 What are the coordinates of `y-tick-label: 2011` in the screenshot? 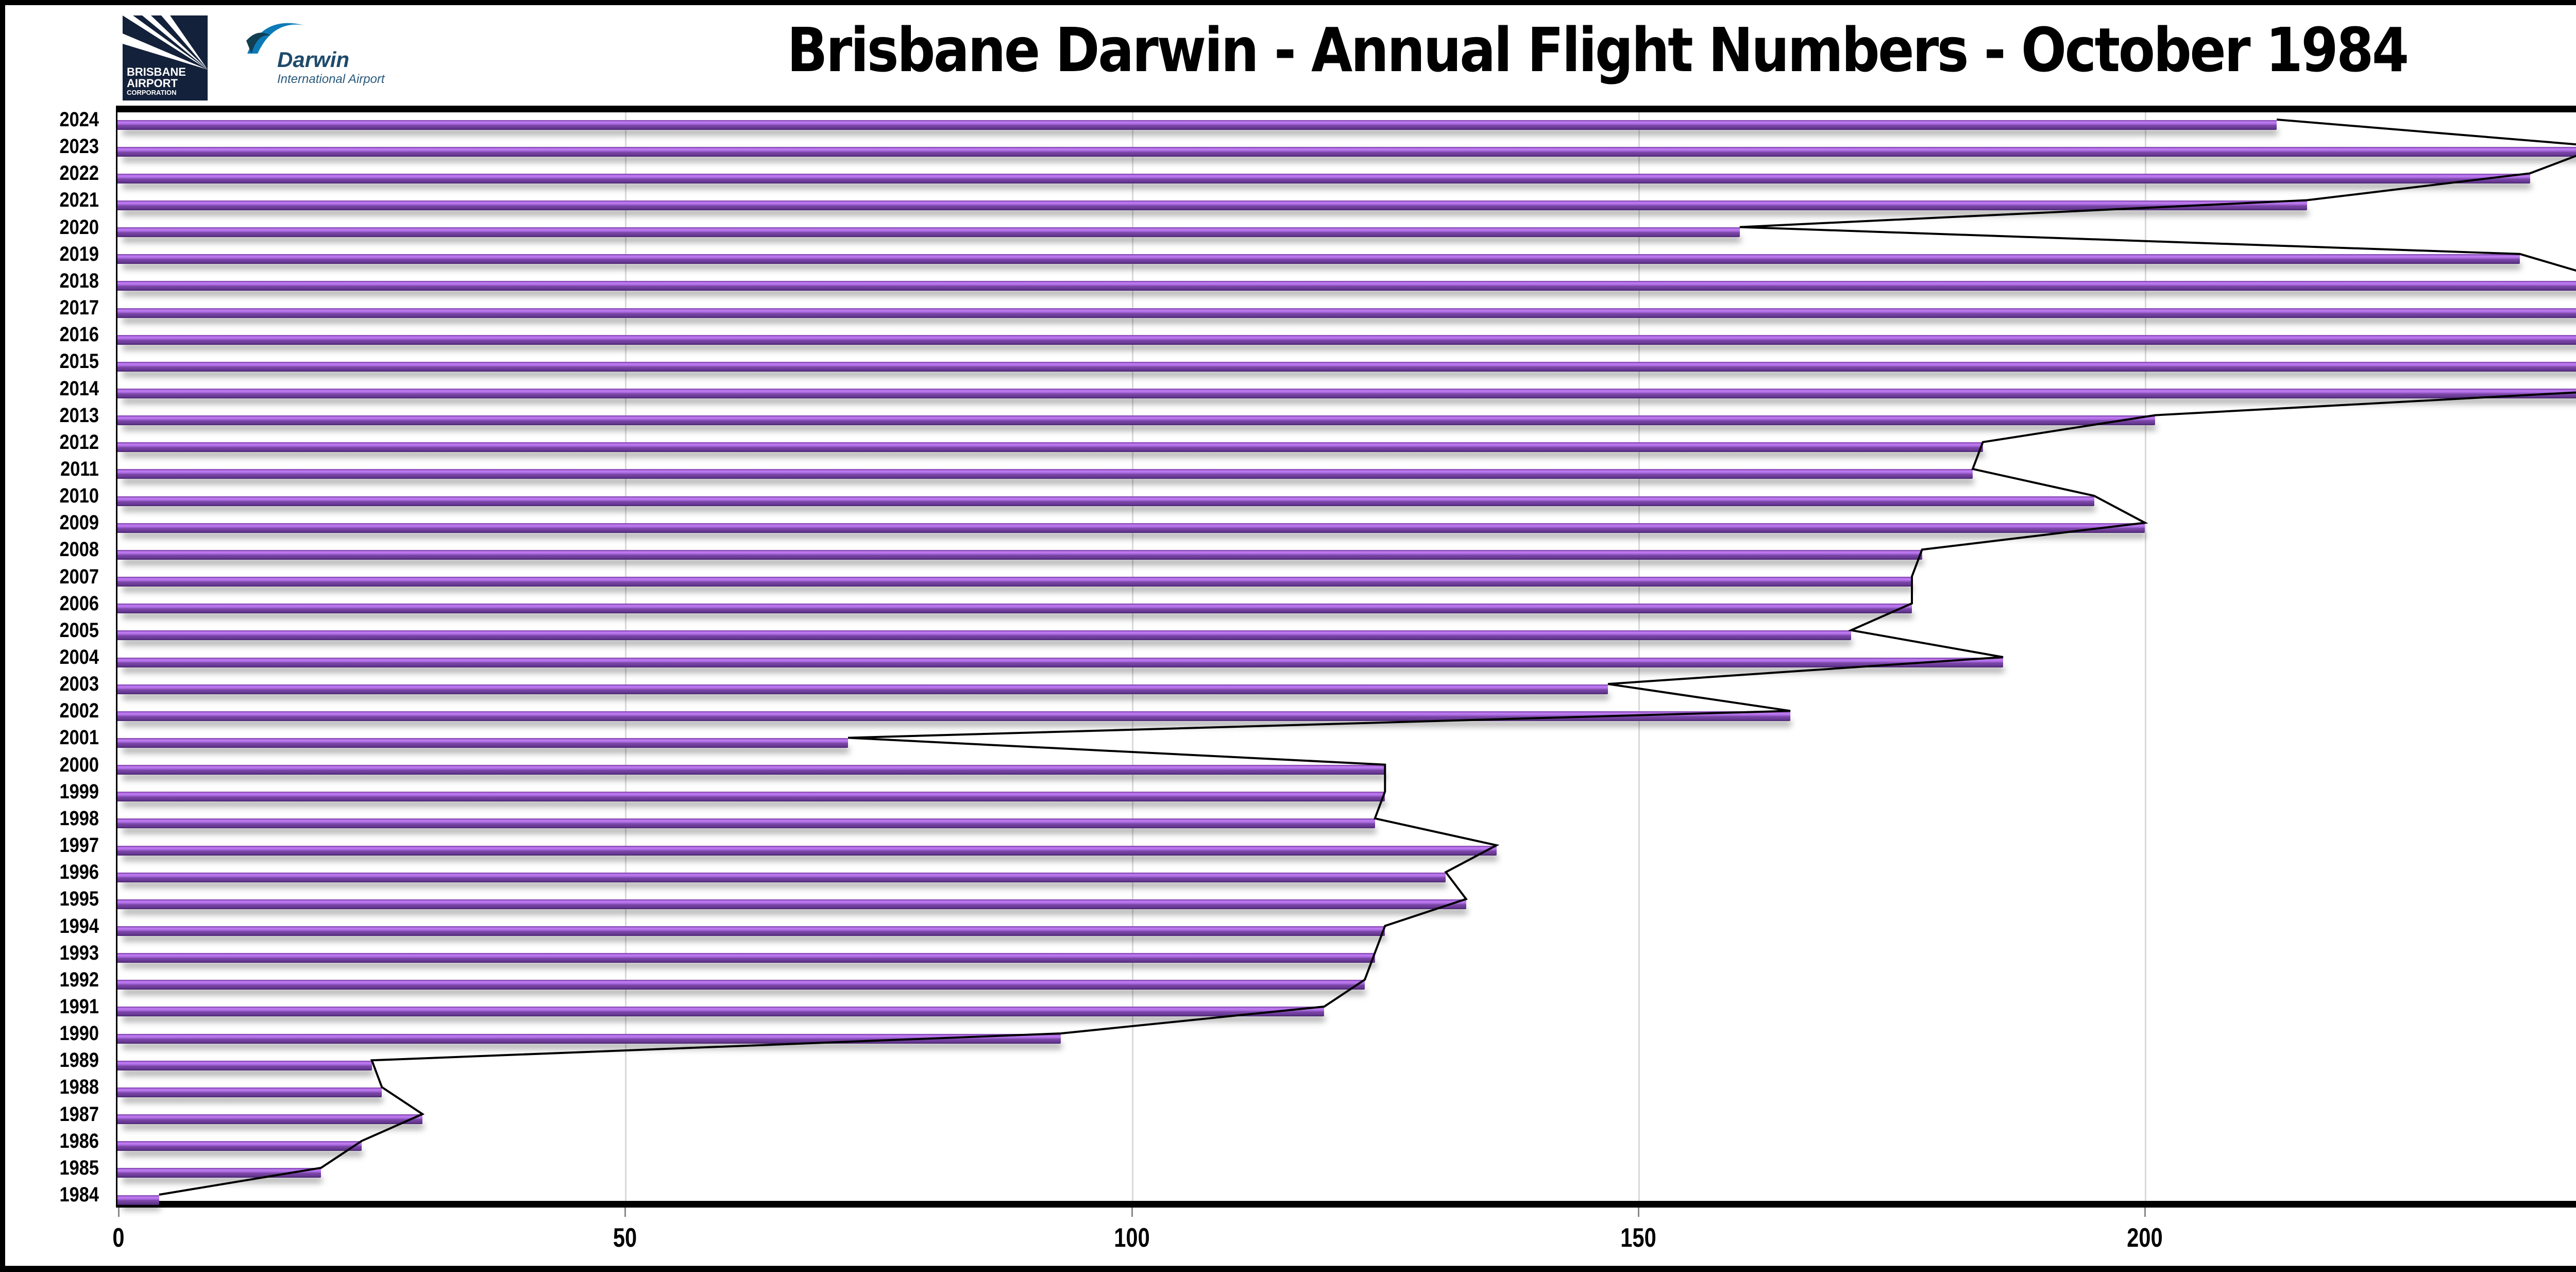 It's located at (79, 468).